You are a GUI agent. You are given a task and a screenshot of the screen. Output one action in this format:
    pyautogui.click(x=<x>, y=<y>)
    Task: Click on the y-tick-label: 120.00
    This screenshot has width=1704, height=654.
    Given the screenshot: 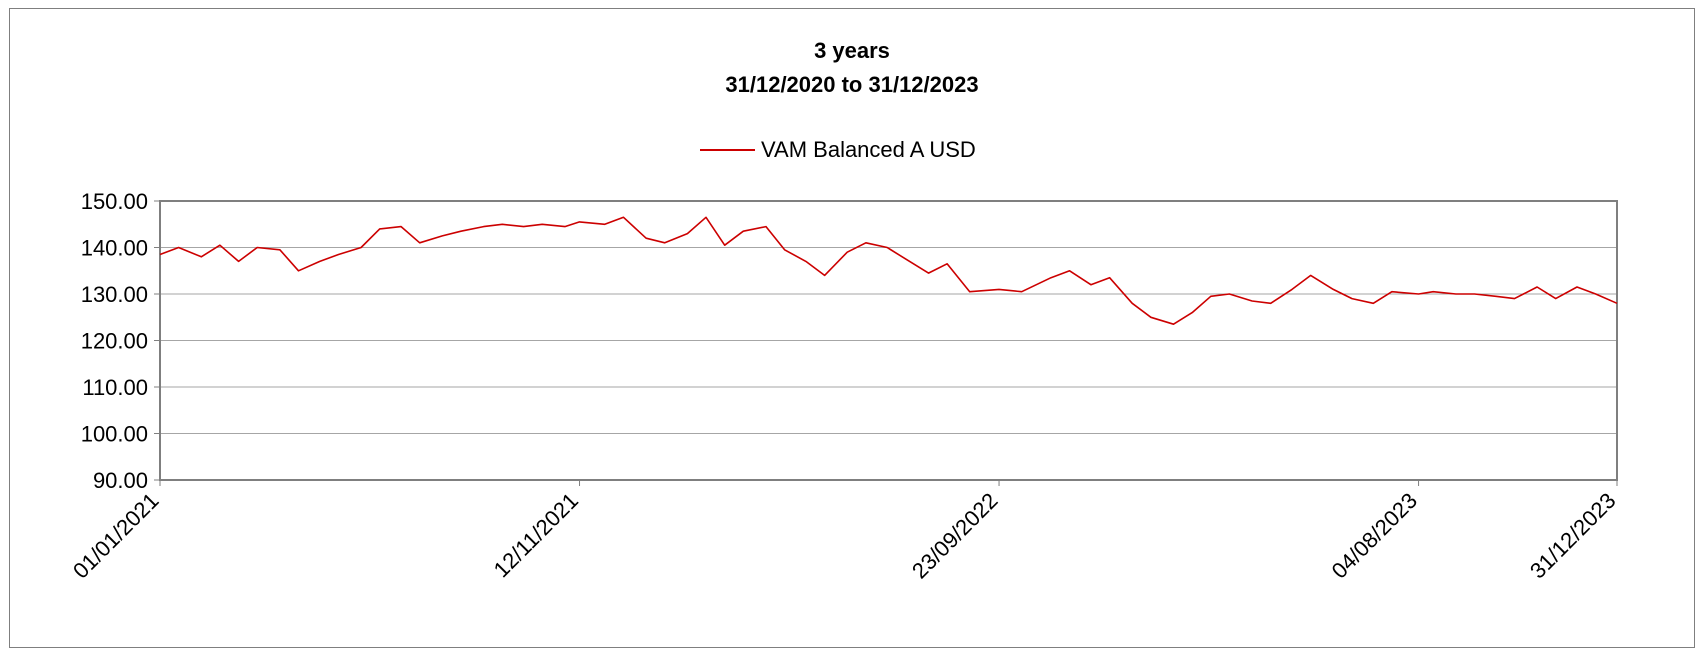 What is the action you would take?
    pyautogui.click(x=114, y=341)
    